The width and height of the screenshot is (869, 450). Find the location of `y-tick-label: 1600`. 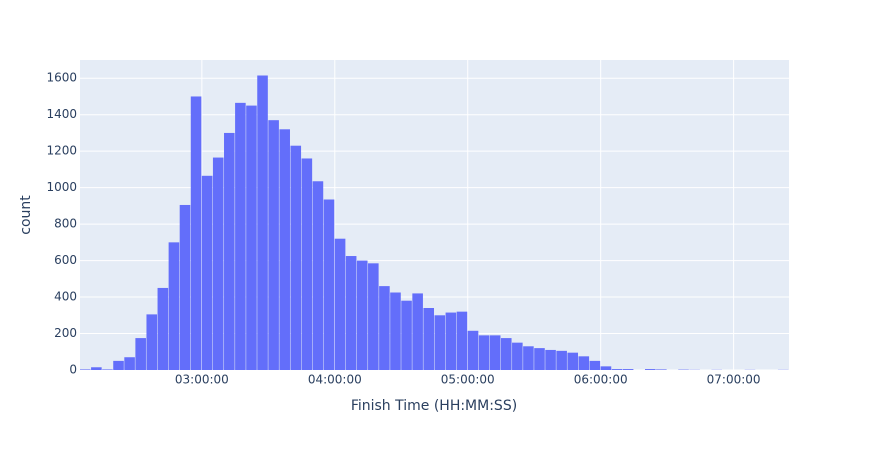

y-tick-label: 1600 is located at coordinates (61, 78).